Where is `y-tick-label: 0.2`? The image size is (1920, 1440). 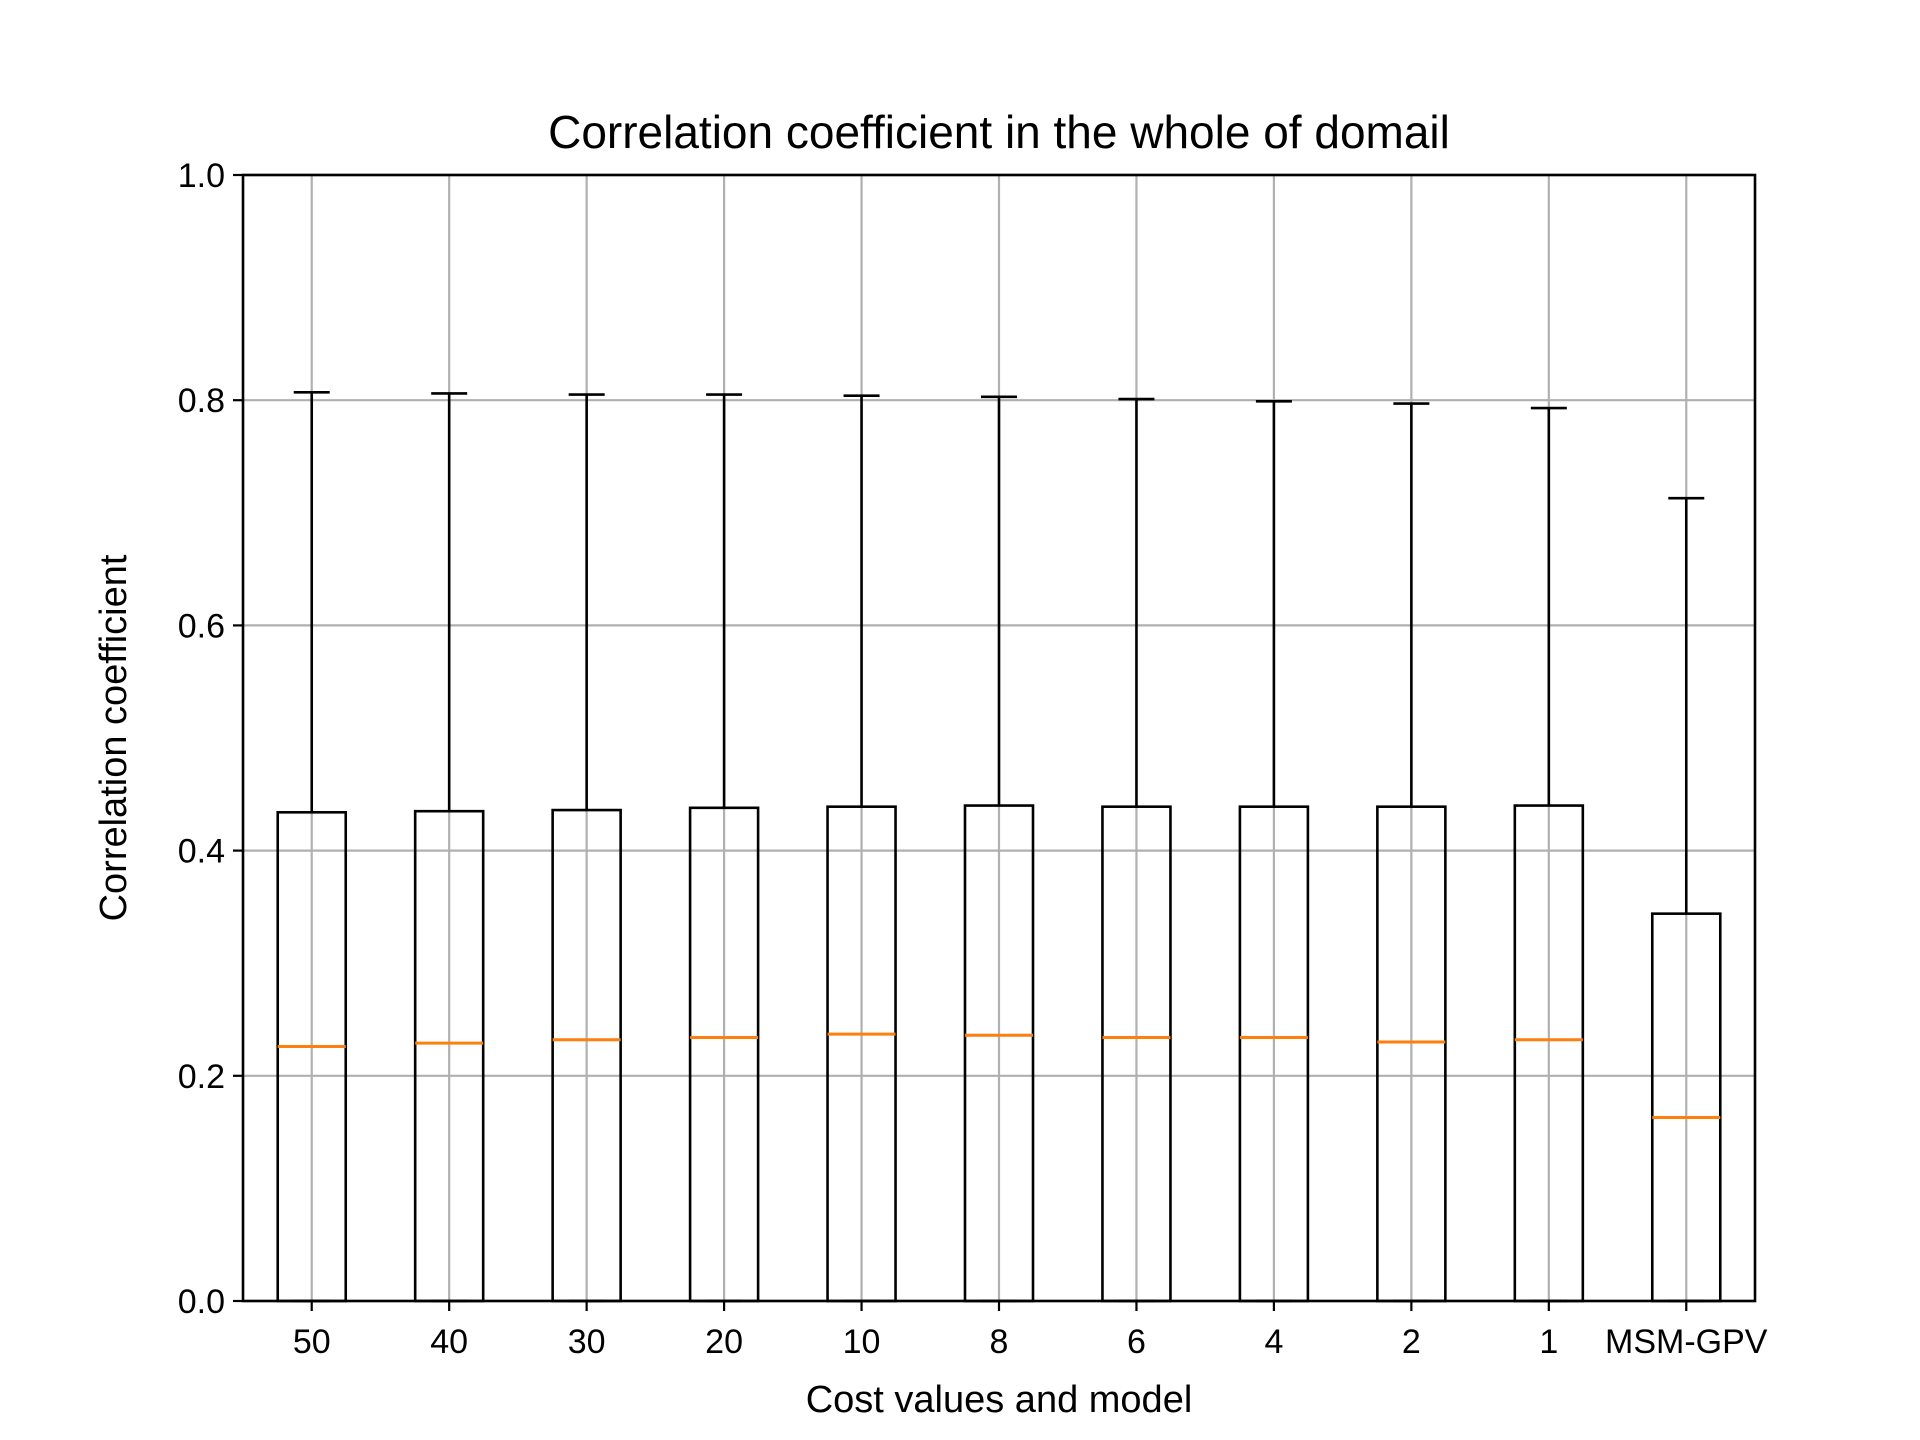
y-tick-label: 0.2 is located at coordinates (201, 1077).